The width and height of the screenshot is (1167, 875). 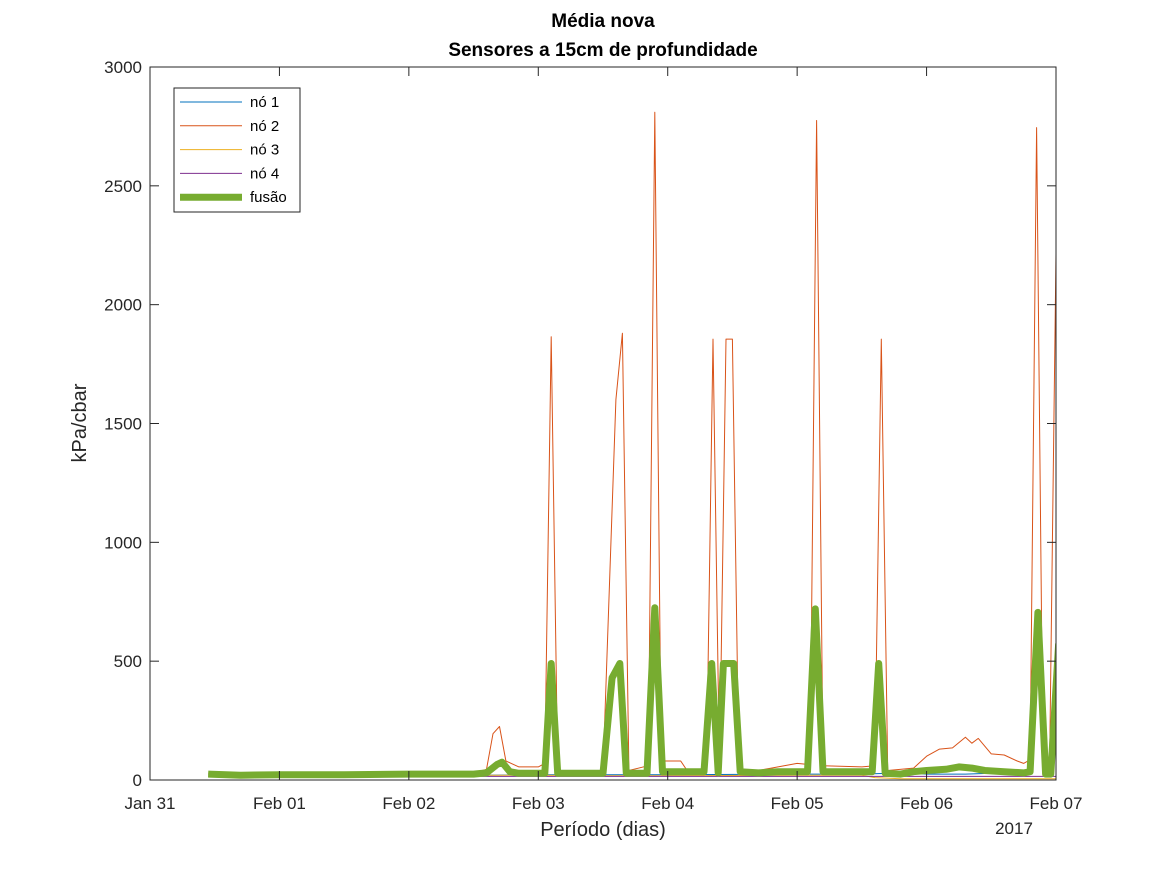 What do you see at coordinates (264, 173) in the screenshot?
I see `legend-label-4: nó 4` at bounding box center [264, 173].